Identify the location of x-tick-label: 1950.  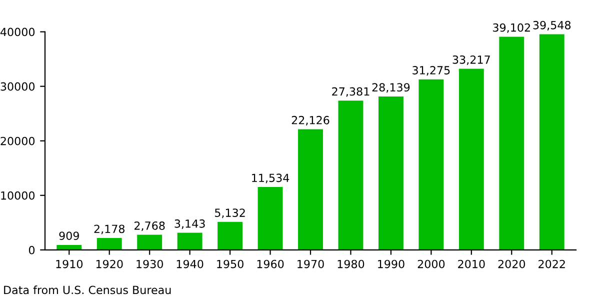
(230, 264).